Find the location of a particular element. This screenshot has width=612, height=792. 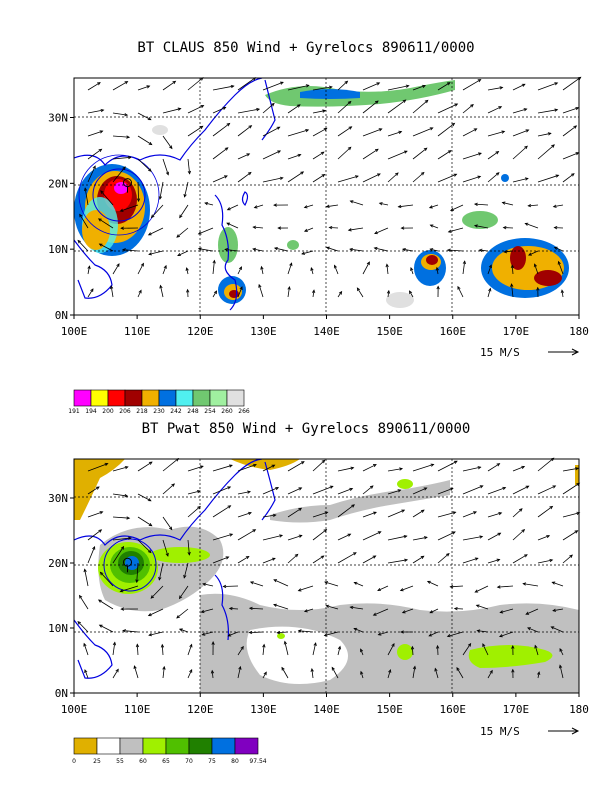

claus-north-band-core is located at coordinates (330, 94).